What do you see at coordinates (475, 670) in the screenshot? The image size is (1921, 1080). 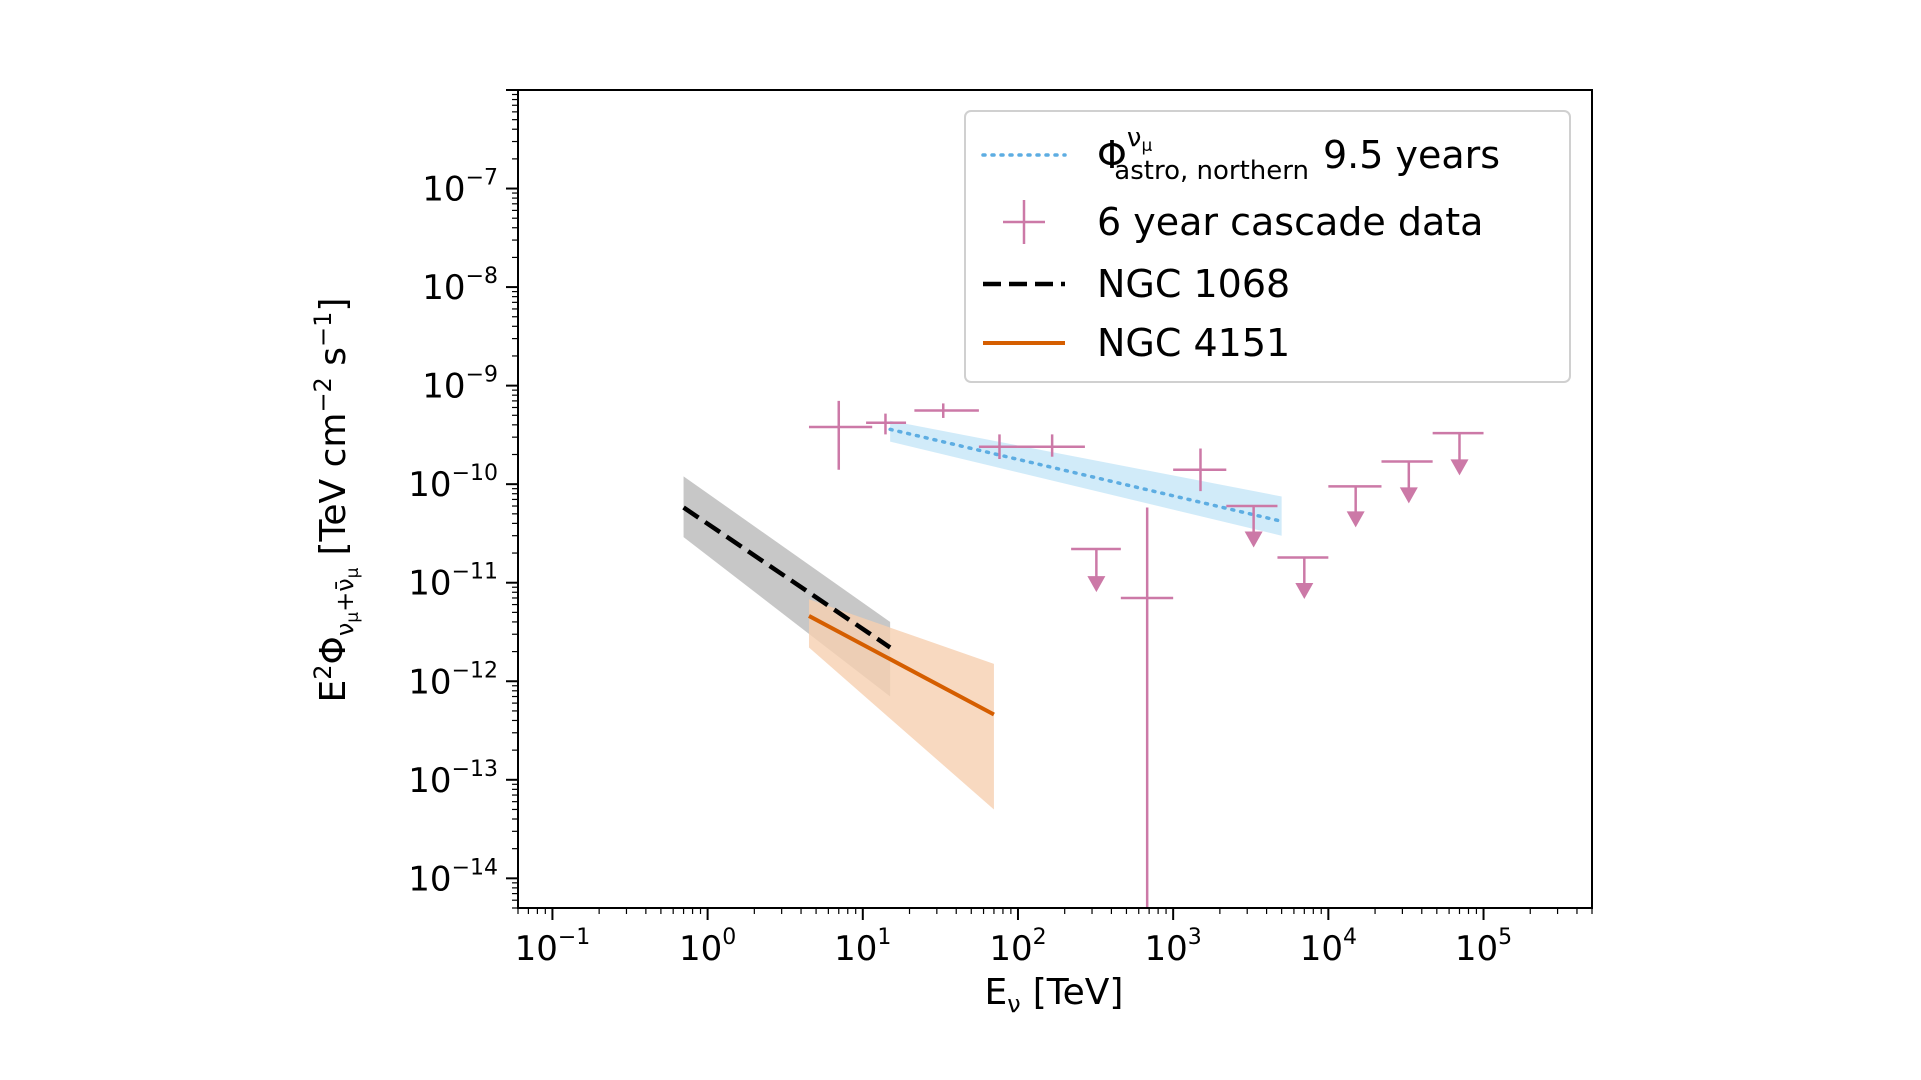 I see `y-tick-label-exp: −12` at bounding box center [475, 670].